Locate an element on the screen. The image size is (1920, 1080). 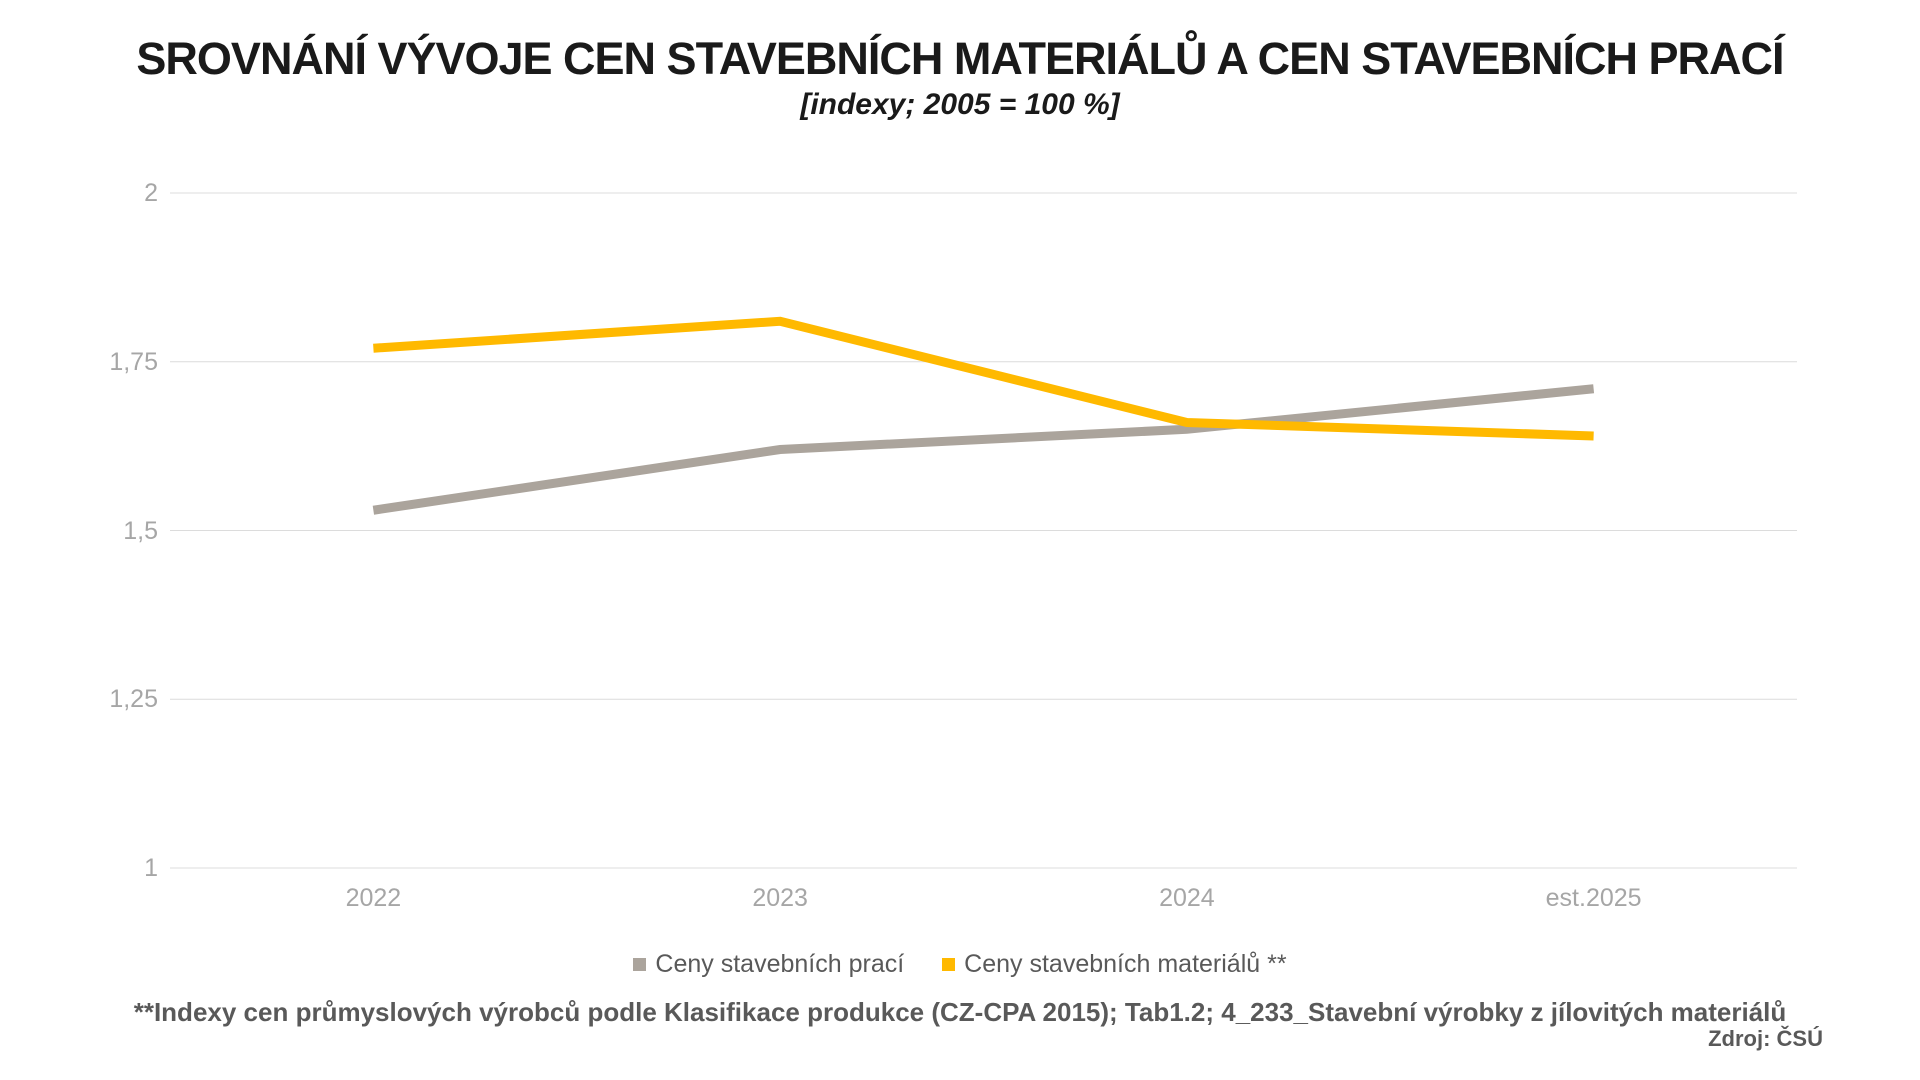
series-line-group is located at coordinates (983, 415).